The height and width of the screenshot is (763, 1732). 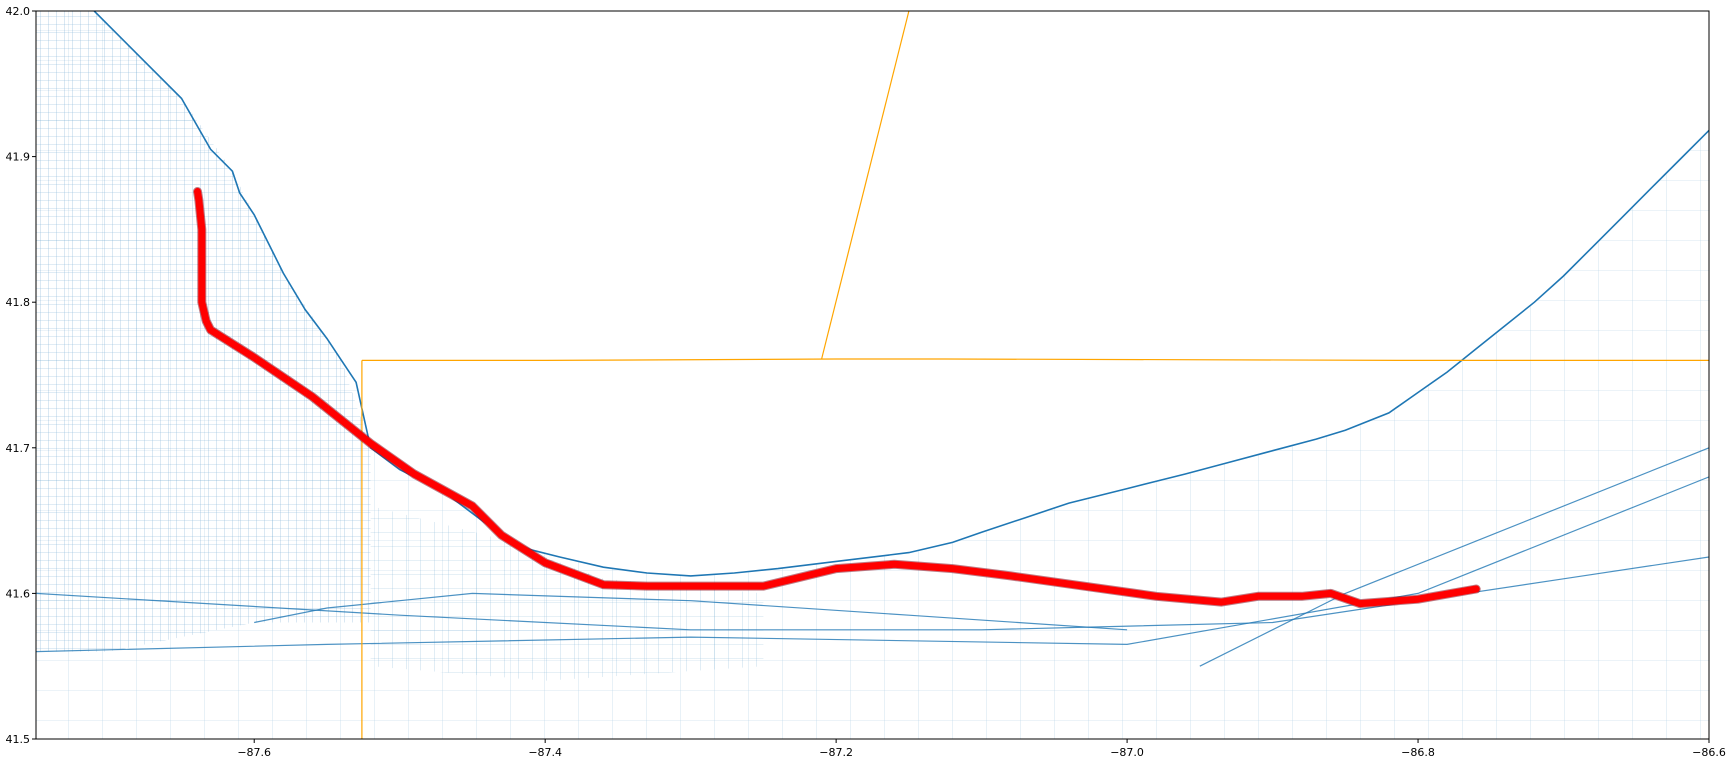 What do you see at coordinates (981, 749) in the screenshot?
I see `x-axis: −87.6 −87.4 −87.2 −87.0 −86.8 −86.6` at bounding box center [981, 749].